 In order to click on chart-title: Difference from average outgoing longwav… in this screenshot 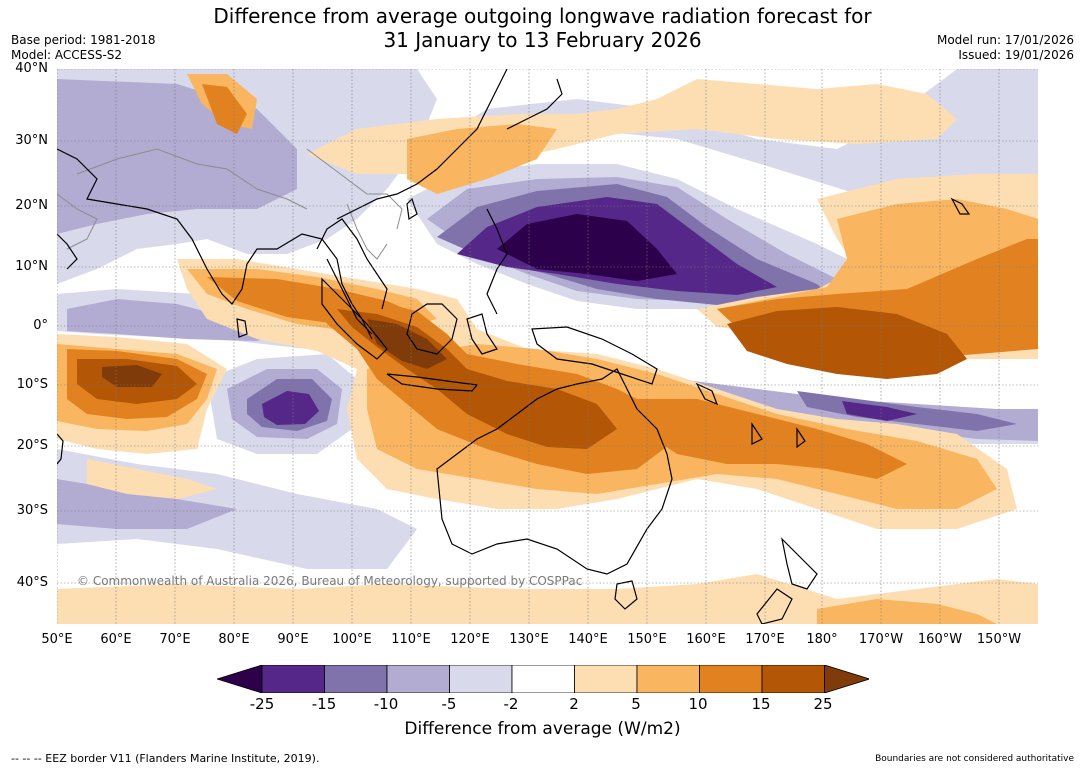, I will do `click(542, 28)`.